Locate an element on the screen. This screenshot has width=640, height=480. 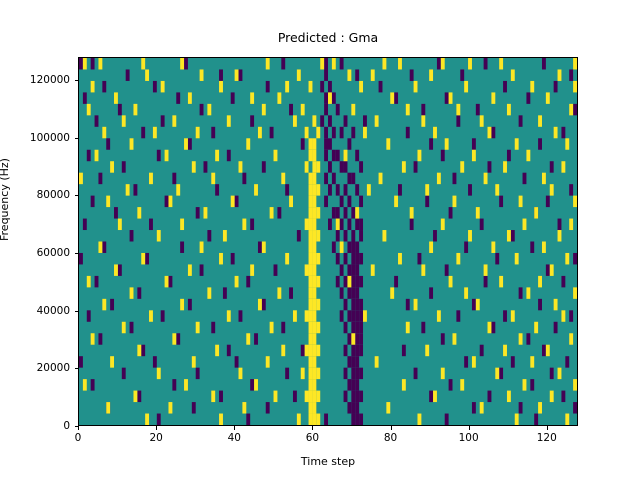
x-tick-label: 0 is located at coordinates (78, 438).